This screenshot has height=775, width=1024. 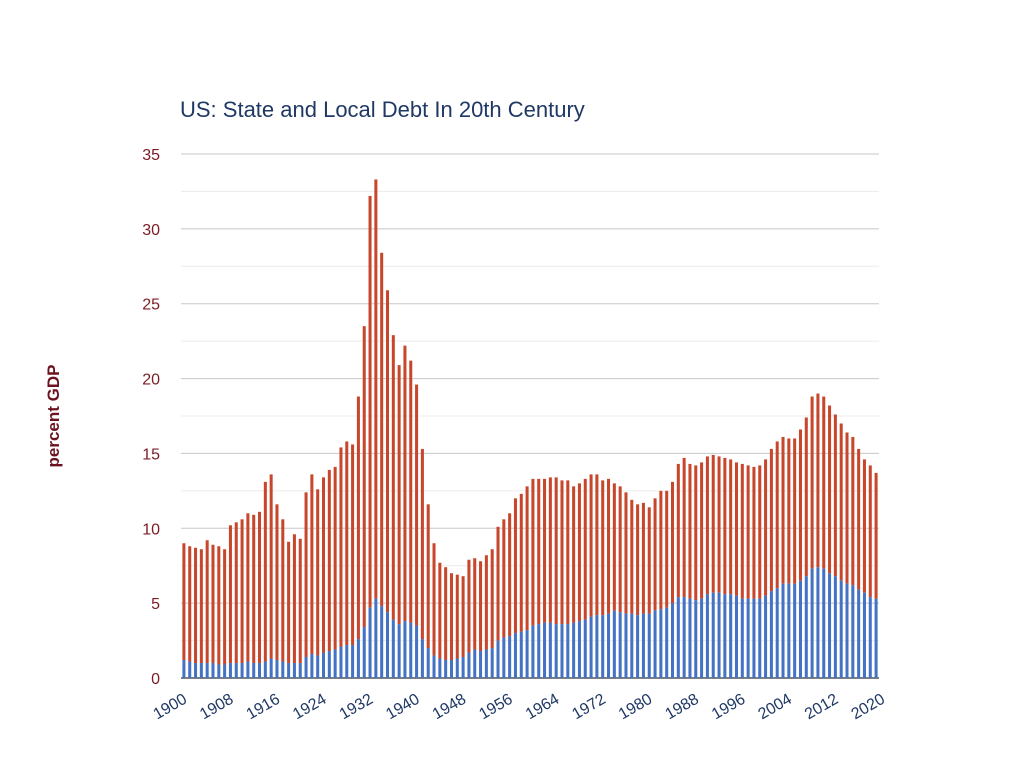 What do you see at coordinates (151, 155) in the screenshot?
I see `y-tick-label: 35` at bounding box center [151, 155].